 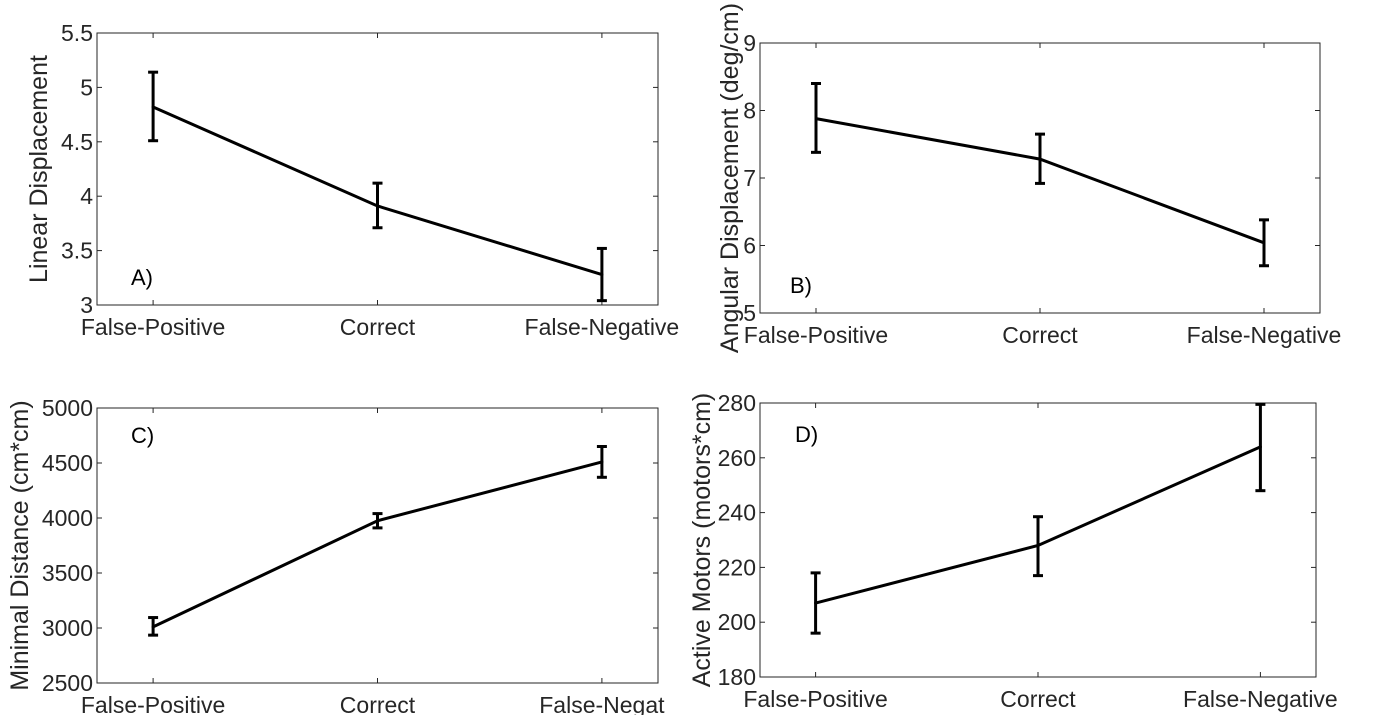 I want to click on panel-label: D), so click(x=806, y=434).